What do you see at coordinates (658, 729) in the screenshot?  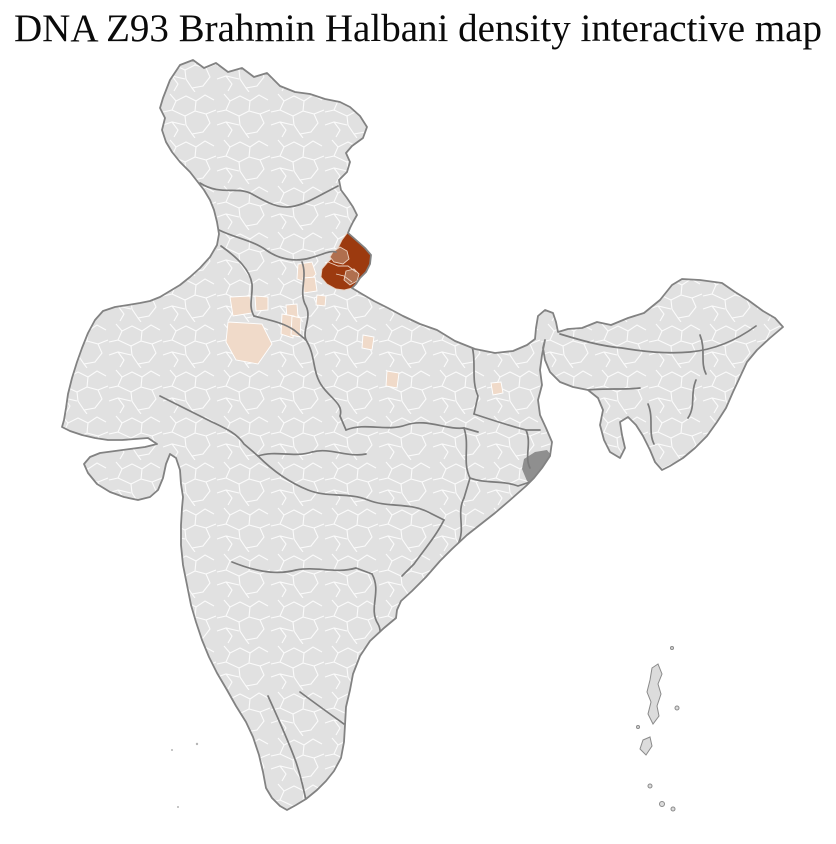 I see `andaman-islands` at bounding box center [658, 729].